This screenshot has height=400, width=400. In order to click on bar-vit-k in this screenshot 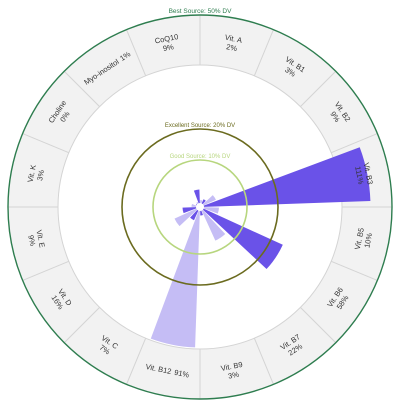, I will do `click(194, 205)`.